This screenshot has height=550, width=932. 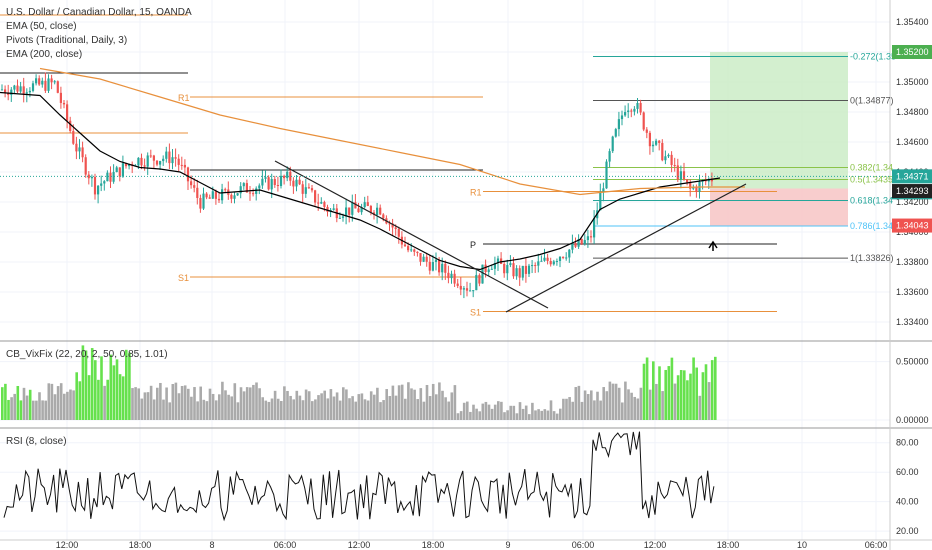 What do you see at coordinates (99, 12) in the screenshot?
I see `symbol-title: U.S. Dollar / Canadian Dollar, 15, OANDA` at bounding box center [99, 12].